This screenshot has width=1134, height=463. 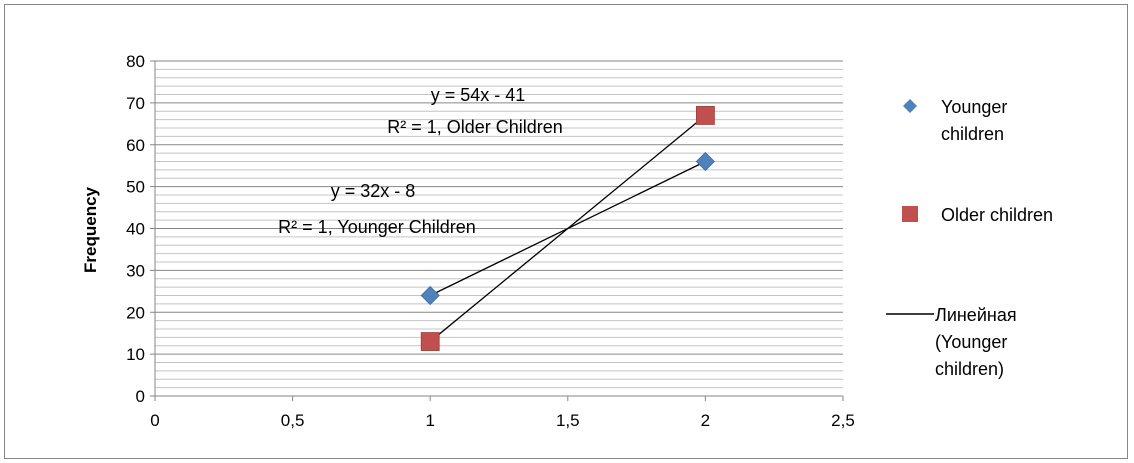 I want to click on x-tick-label: 2, so click(x=705, y=420).